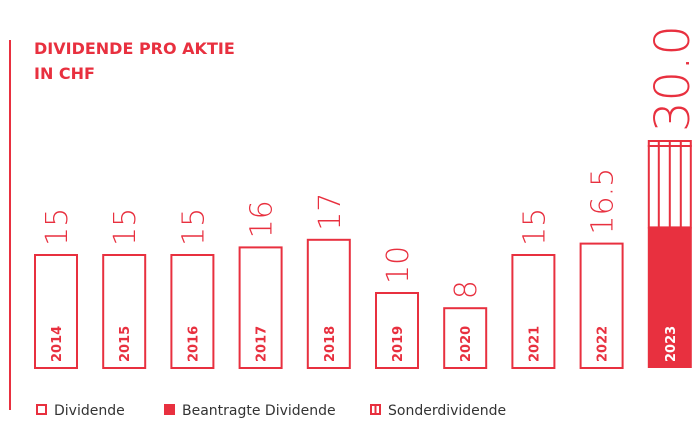 Image resolution: width=698 pixels, height=422 pixels. Describe the element at coordinates (398, 344) in the screenshot. I see `x-tick-label: 2019` at that location.